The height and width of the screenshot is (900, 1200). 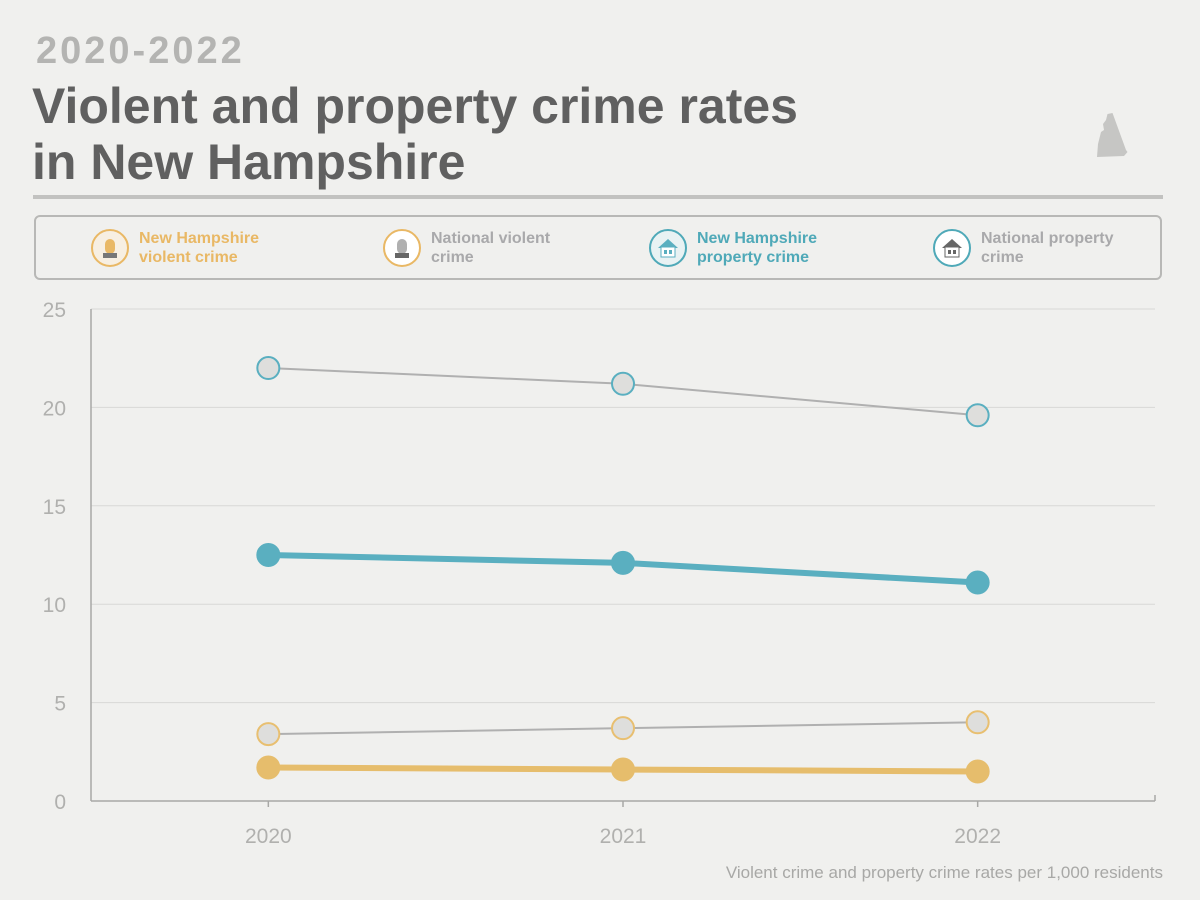 What do you see at coordinates (757, 248) in the screenshot?
I see `legend-label: New Hampshire property crime` at bounding box center [757, 248].